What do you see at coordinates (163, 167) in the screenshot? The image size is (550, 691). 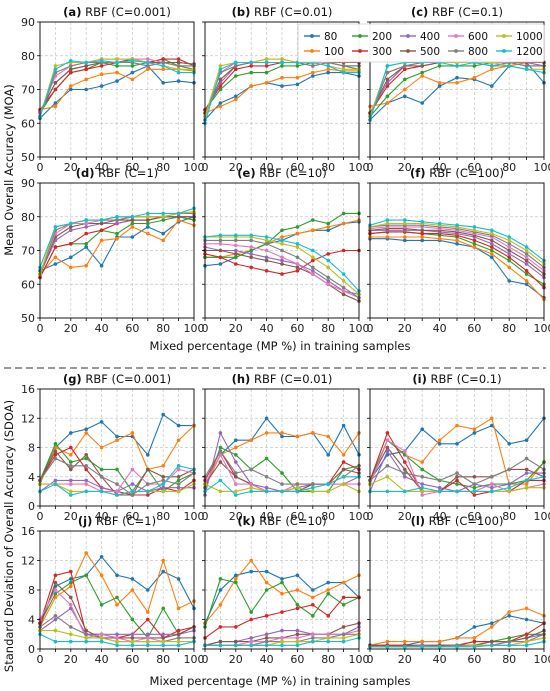 I see `x-tick-label: 80` at bounding box center [163, 167].